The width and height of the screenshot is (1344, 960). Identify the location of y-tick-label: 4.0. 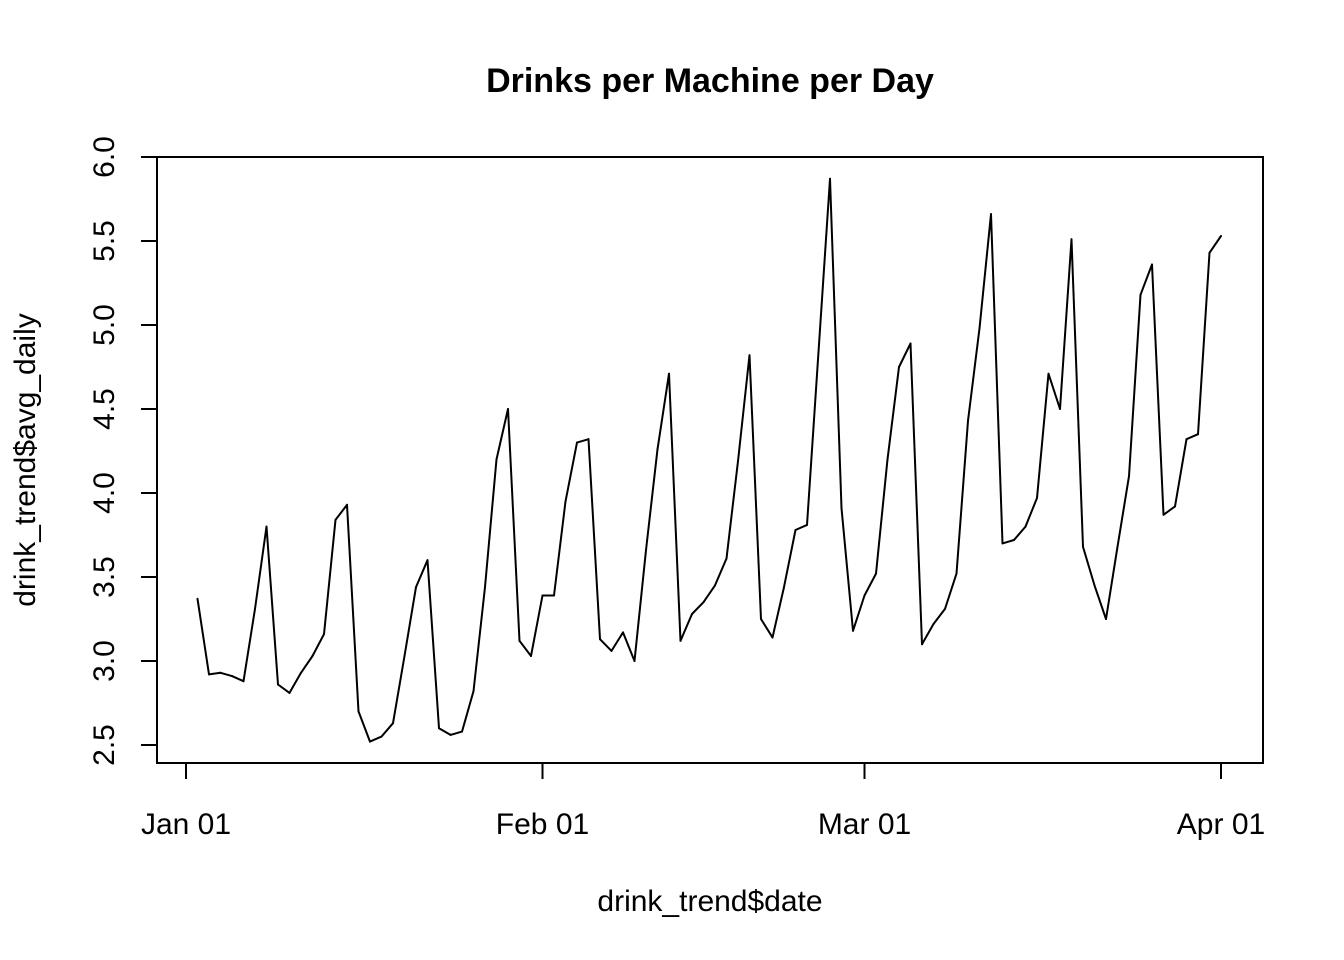
(104, 493).